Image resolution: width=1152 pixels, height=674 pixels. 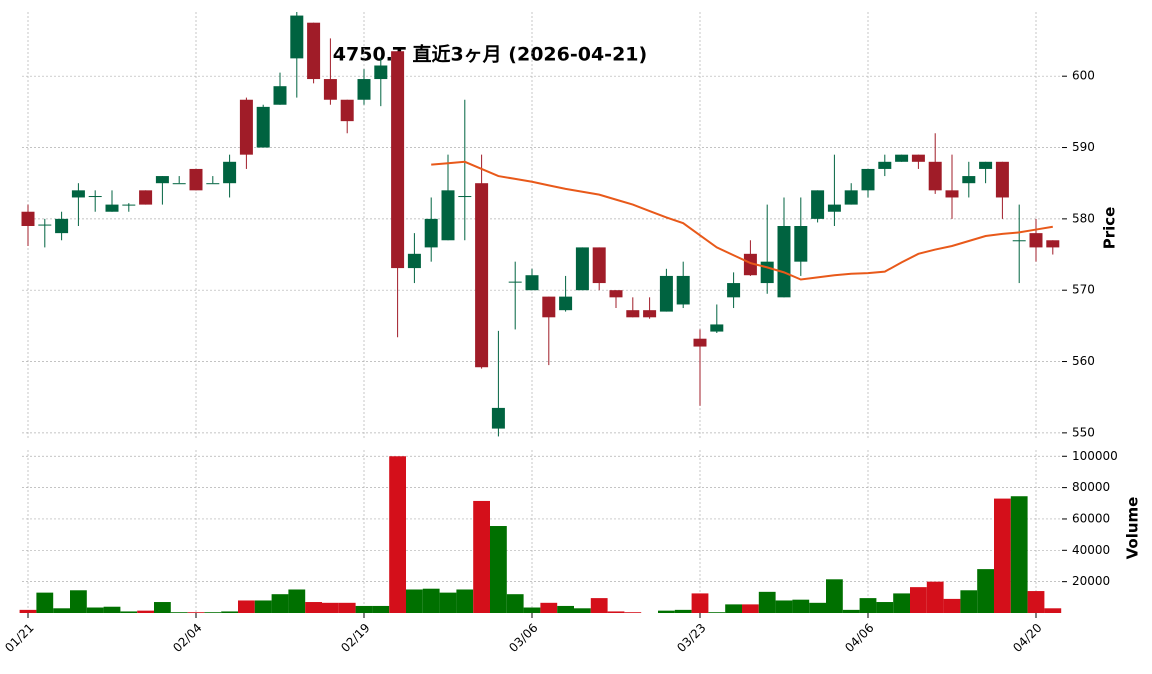 I want to click on x-tick-label: 03/06, so click(x=523, y=638).